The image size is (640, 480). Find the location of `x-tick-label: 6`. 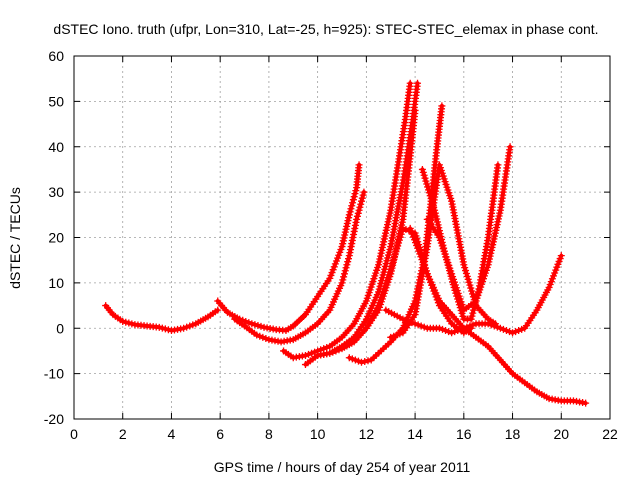

x-tick-label: 6 is located at coordinates (220, 434).